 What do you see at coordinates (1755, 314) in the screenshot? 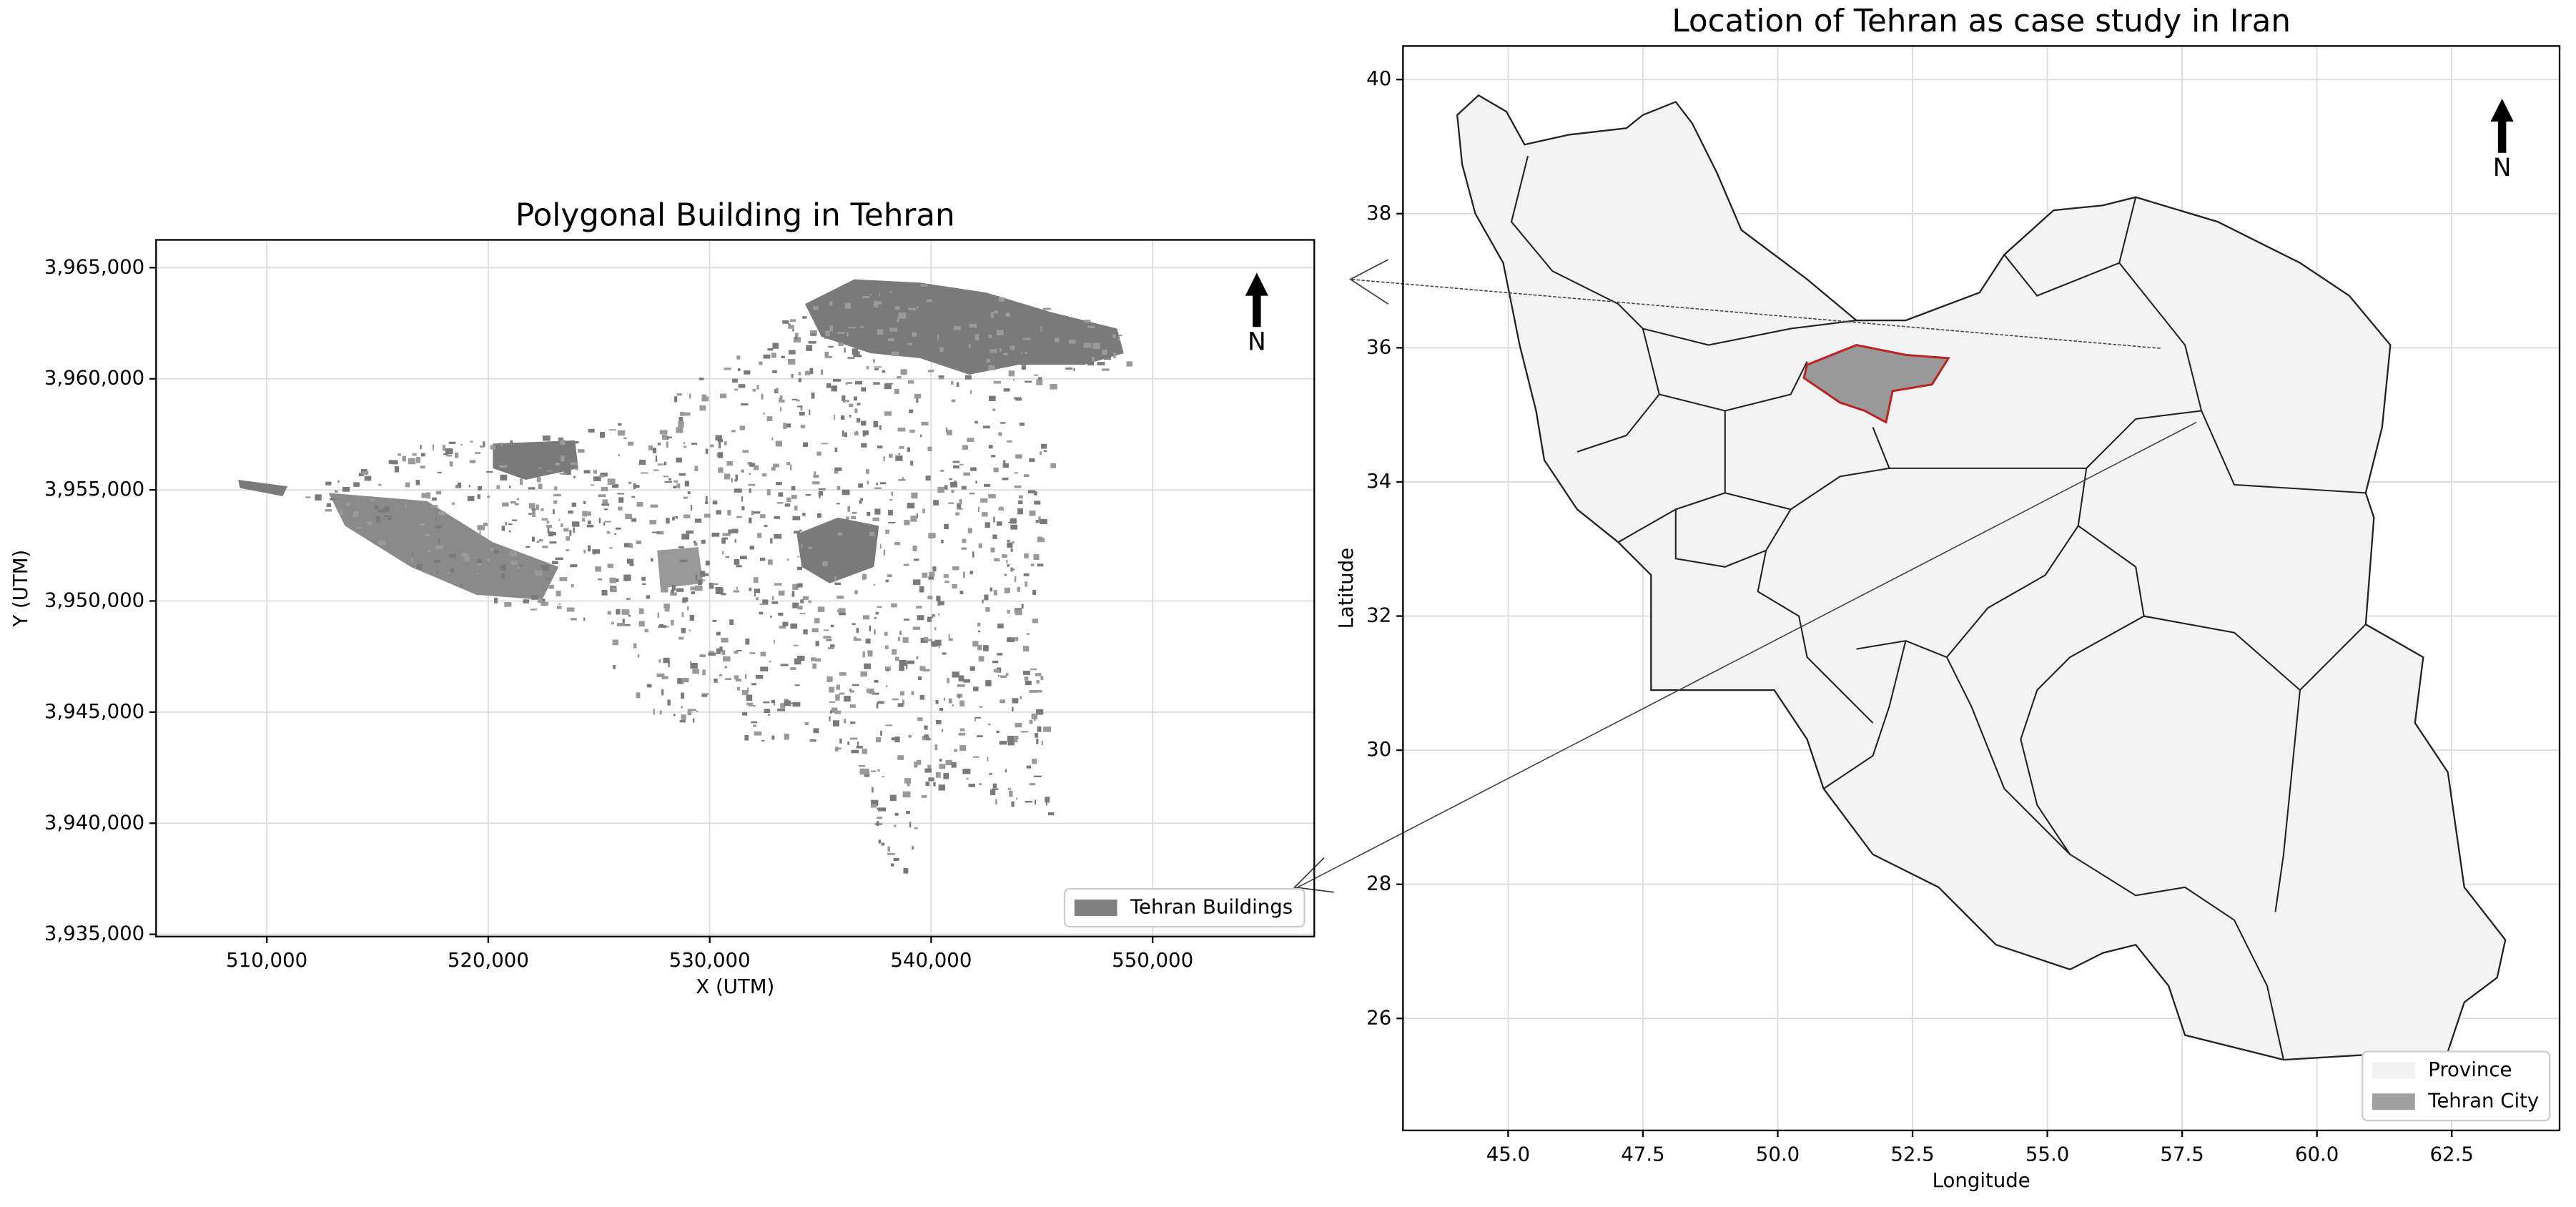
I see `connector-line` at bounding box center [1755, 314].